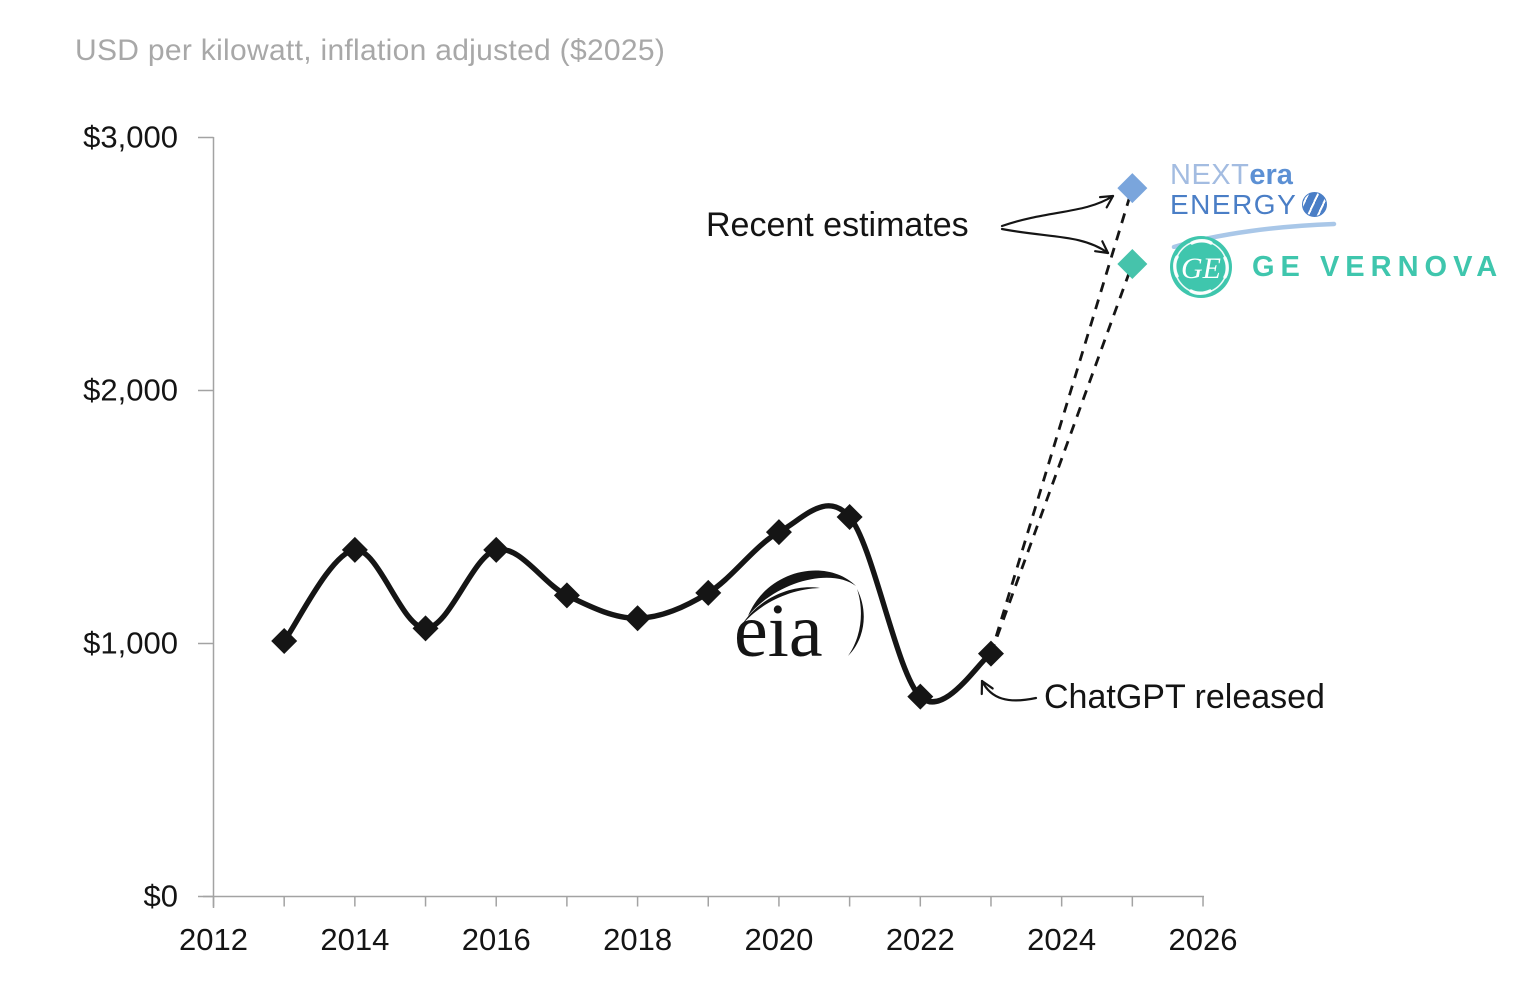 The image size is (1536, 1008). I want to click on eia-logo-graphic: eia, so click(799, 621).